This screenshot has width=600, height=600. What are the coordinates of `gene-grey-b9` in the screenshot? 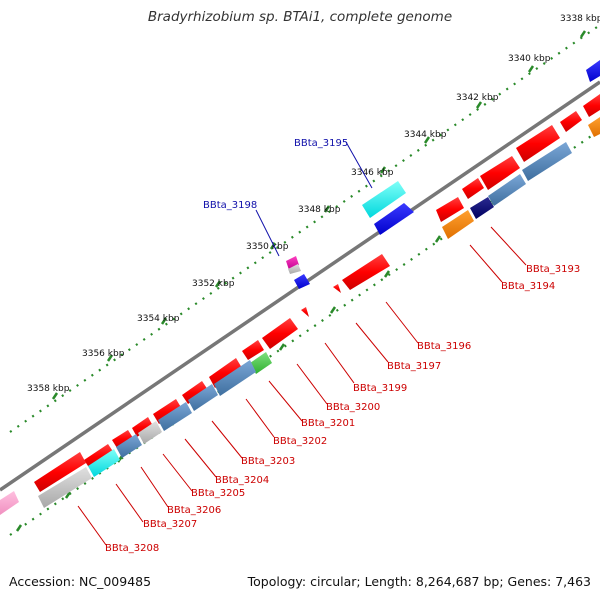 It's located at (65, 487).